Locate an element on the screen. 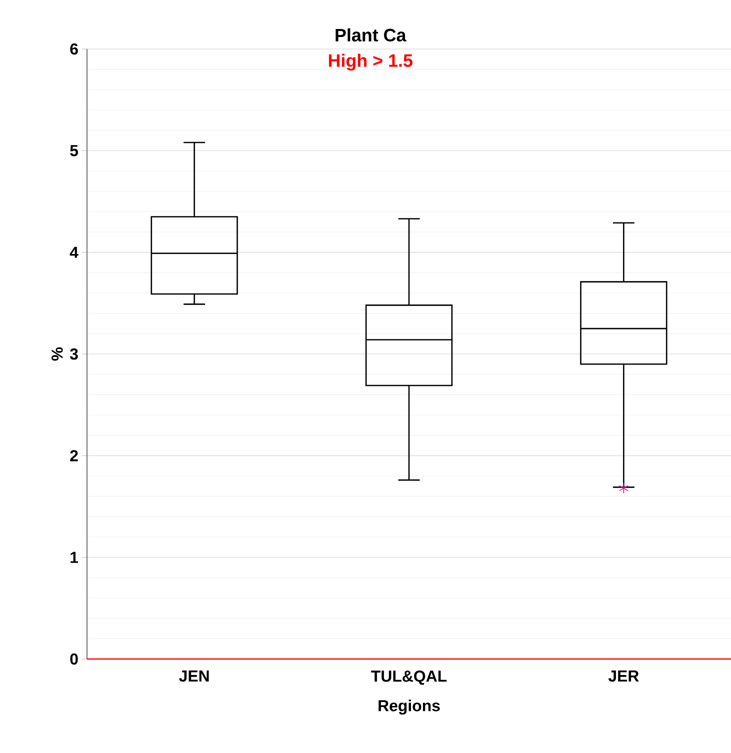  y-tick-label: 1 is located at coordinates (74, 557).